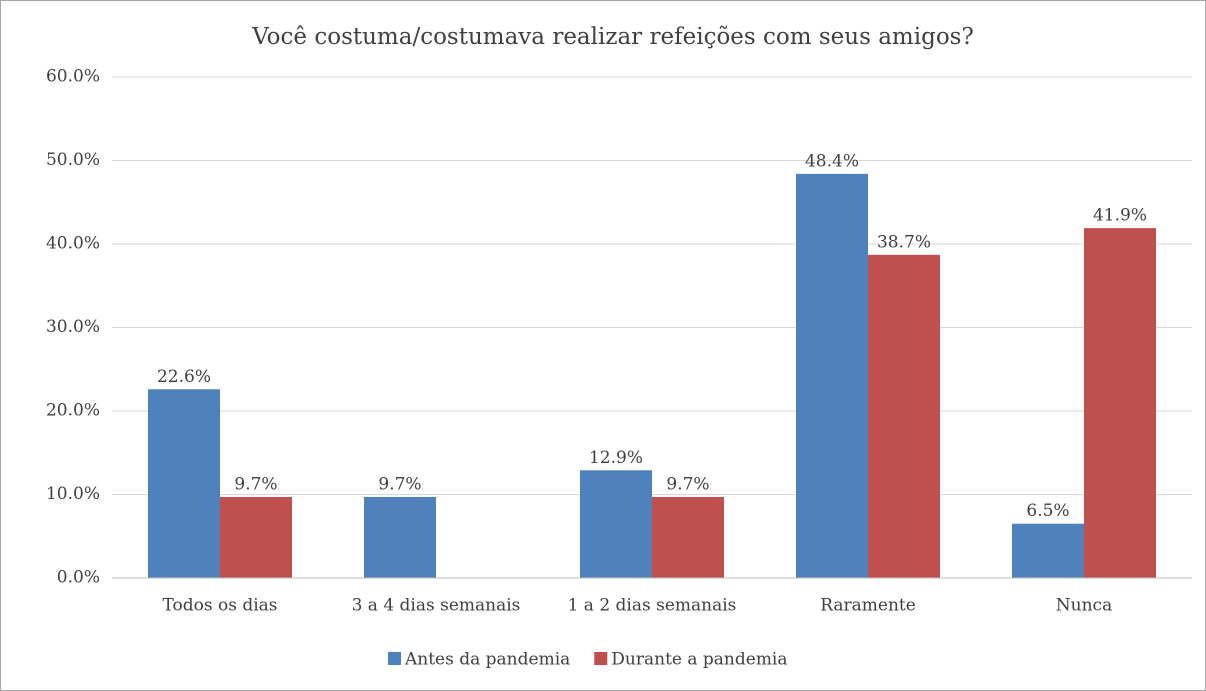 This screenshot has height=691, width=1206. I want to click on data-label: 48.4%, so click(832, 161).